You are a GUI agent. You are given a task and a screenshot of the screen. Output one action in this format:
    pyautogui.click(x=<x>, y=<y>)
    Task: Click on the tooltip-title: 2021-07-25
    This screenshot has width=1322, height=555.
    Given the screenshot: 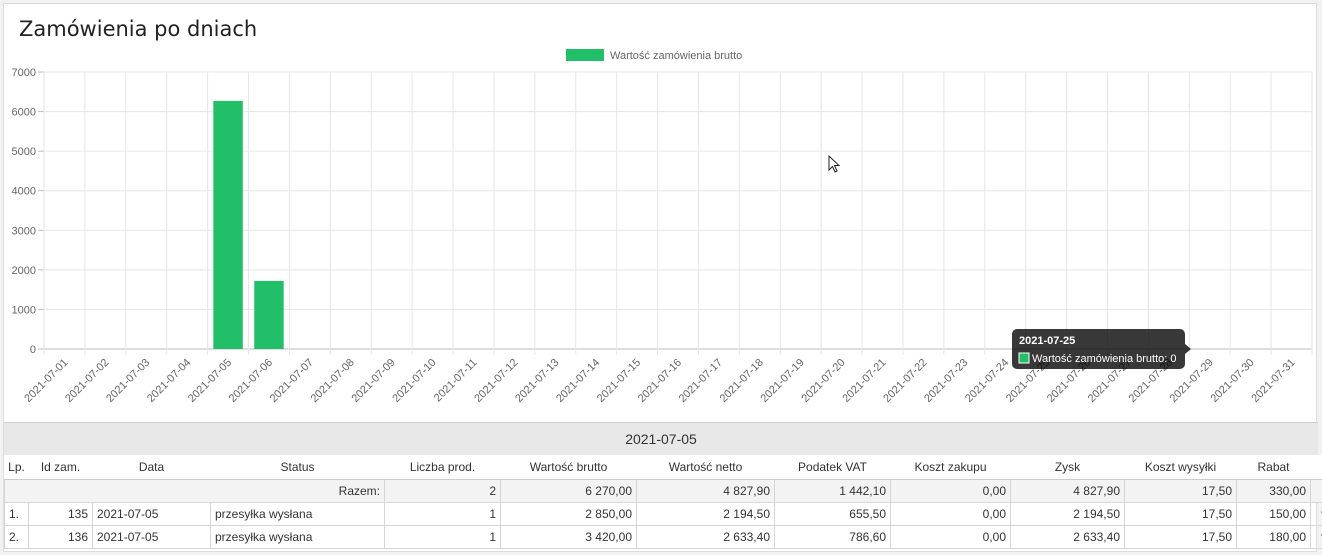 What is the action you would take?
    pyautogui.click(x=1047, y=341)
    